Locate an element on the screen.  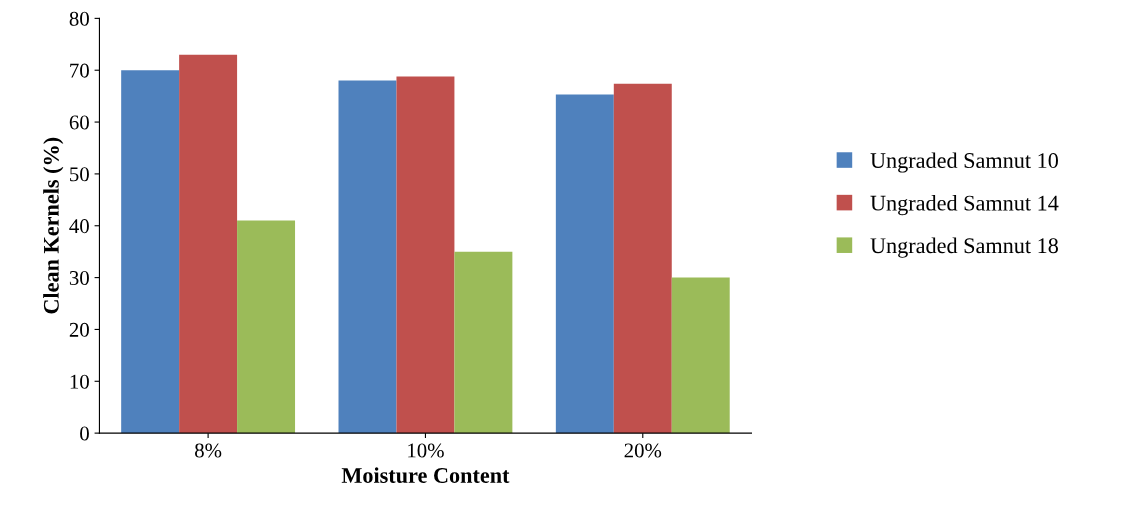
y-tick-label: 20 is located at coordinates (79, 329).